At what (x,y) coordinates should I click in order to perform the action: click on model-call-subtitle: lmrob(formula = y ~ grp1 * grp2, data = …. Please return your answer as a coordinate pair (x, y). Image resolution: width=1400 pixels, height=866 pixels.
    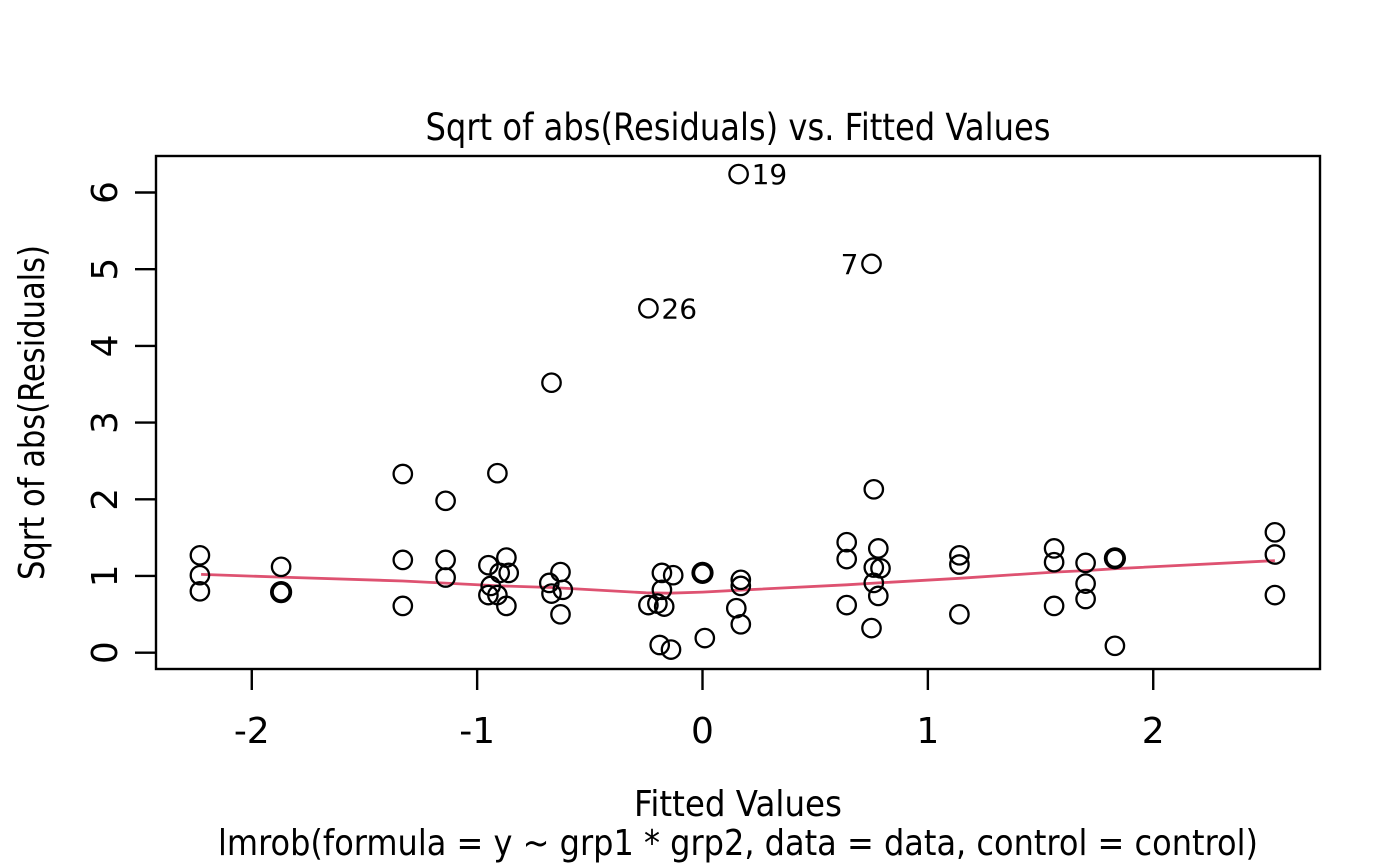
    Looking at the image, I should click on (738, 843).